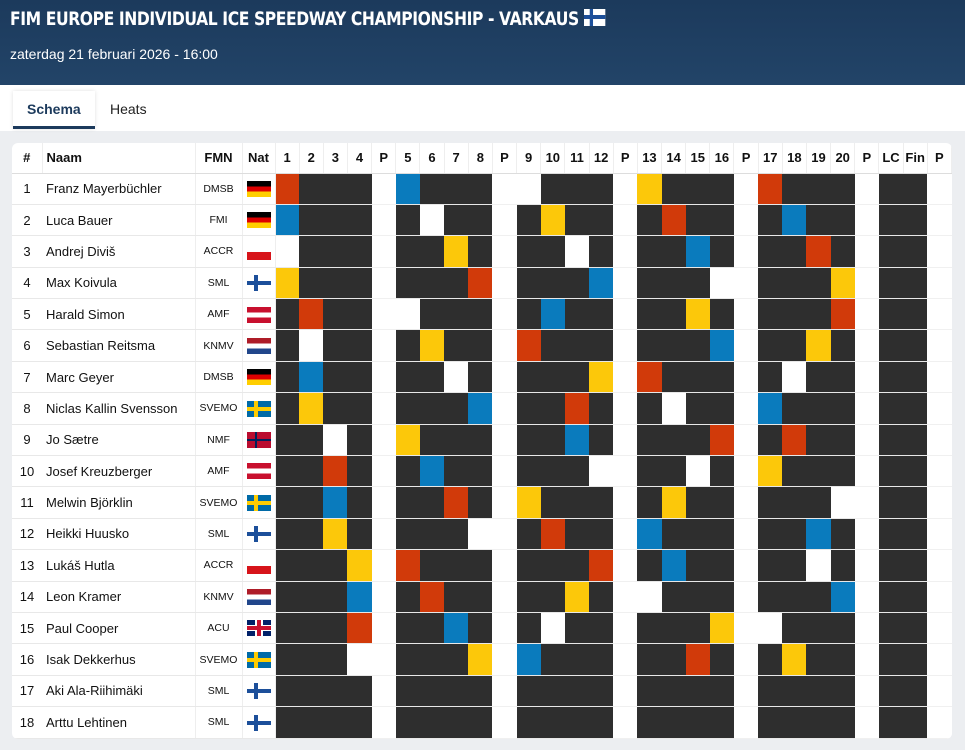  I want to click on tab-heats: Heats, so click(128, 109).